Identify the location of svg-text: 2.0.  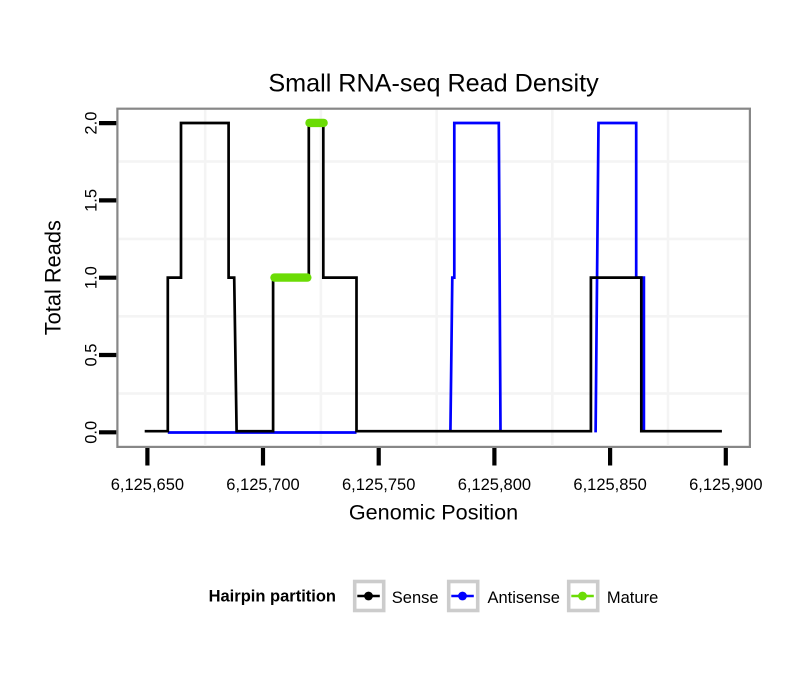
(92, 123).